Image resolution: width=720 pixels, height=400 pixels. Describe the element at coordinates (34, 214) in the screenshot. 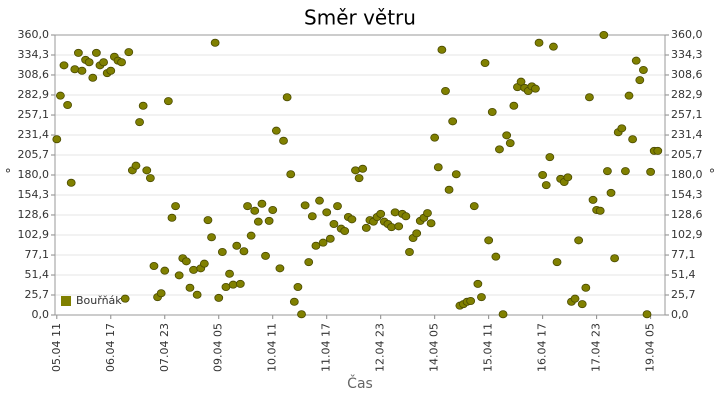

I see `y-tick-label: 128,6` at that location.